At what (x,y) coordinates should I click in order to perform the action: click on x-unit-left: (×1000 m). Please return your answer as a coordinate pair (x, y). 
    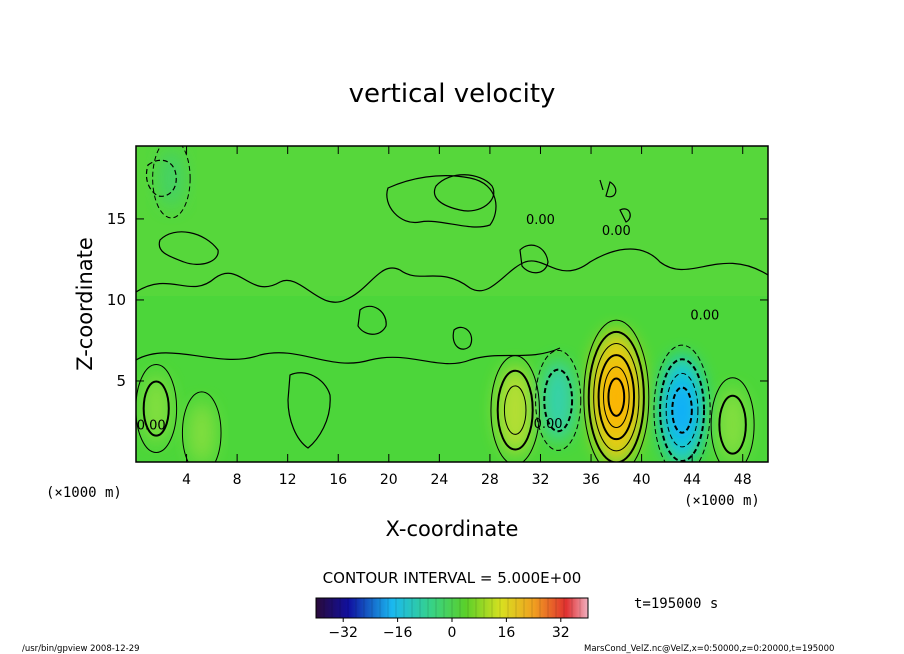
    Looking at the image, I should click on (84, 493).